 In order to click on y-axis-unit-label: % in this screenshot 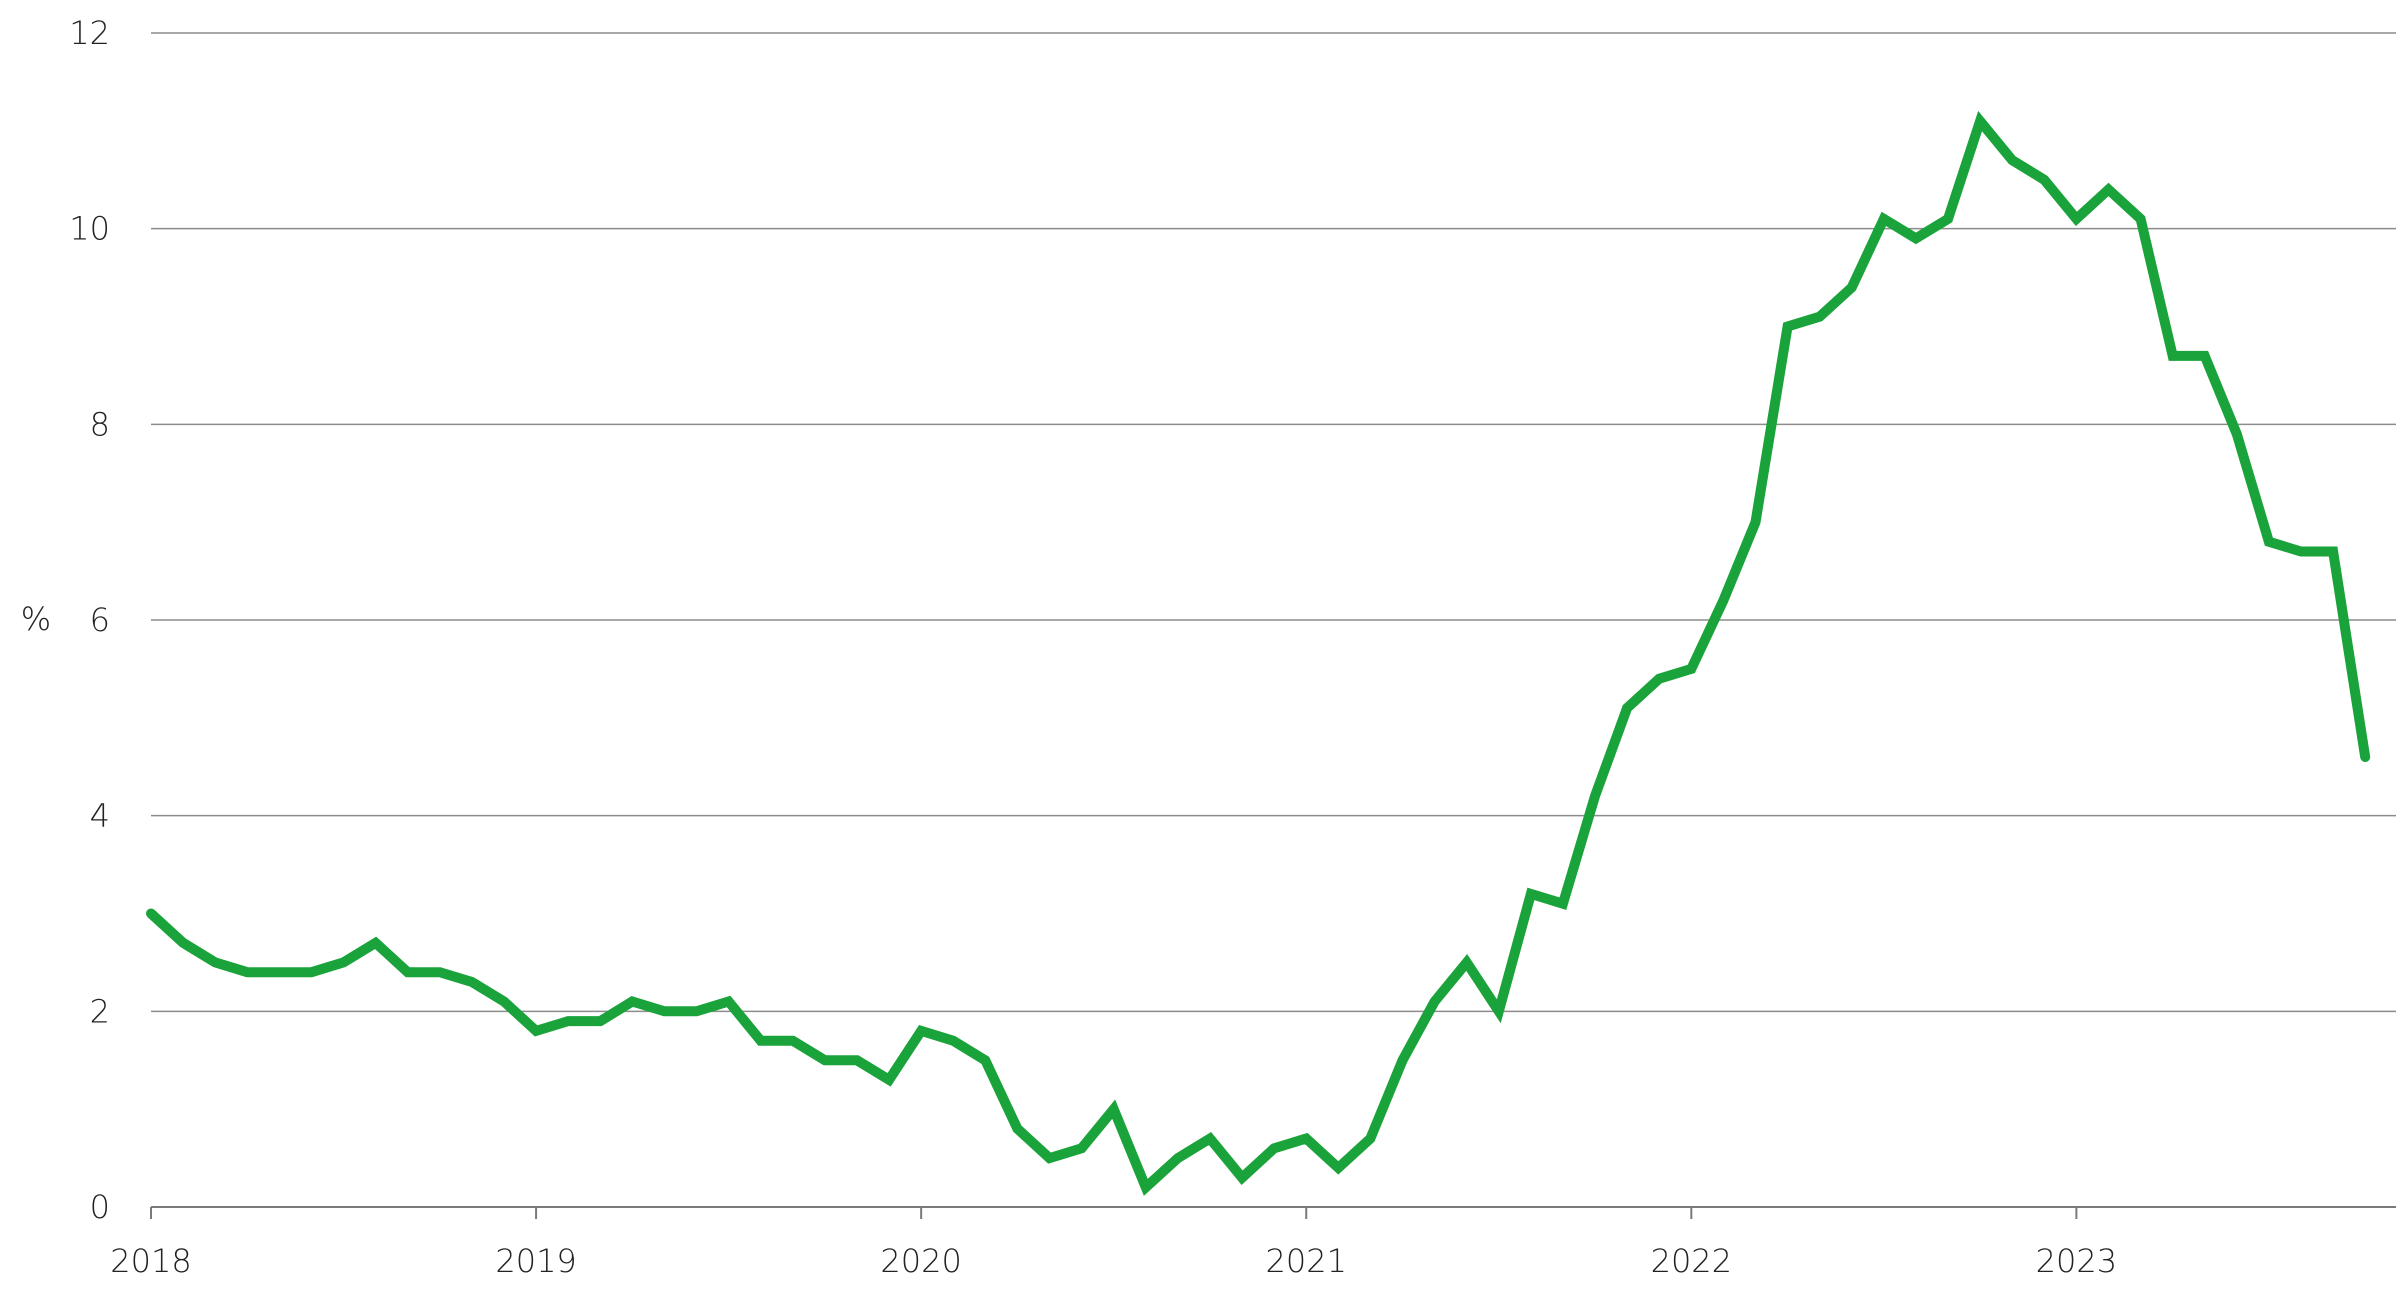, I will do `click(36, 619)`.